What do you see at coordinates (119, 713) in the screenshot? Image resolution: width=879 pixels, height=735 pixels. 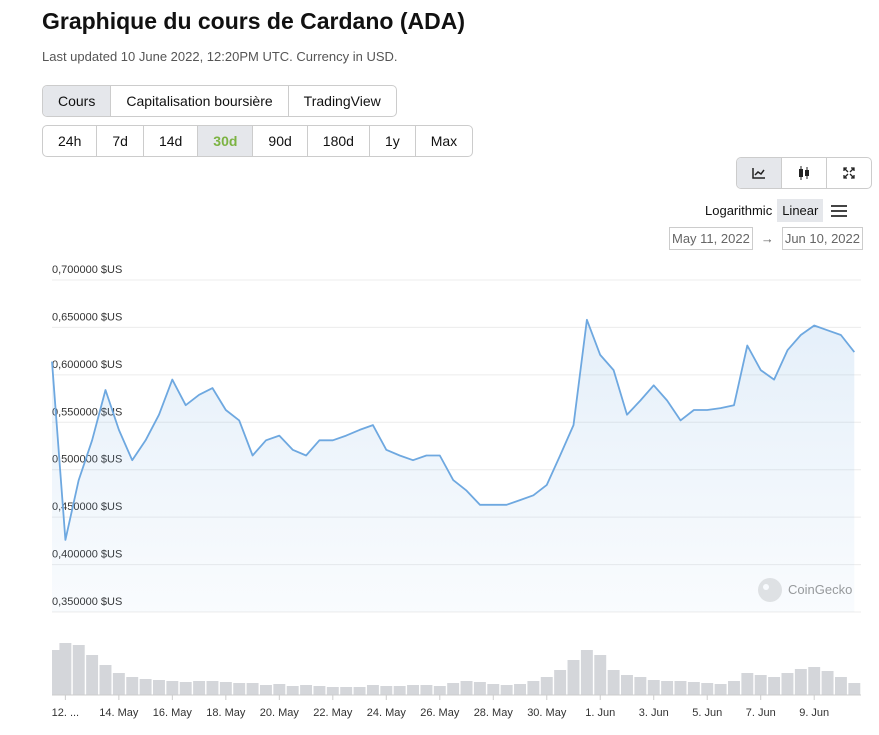 I see `x-tick-label: 14. May` at bounding box center [119, 713].